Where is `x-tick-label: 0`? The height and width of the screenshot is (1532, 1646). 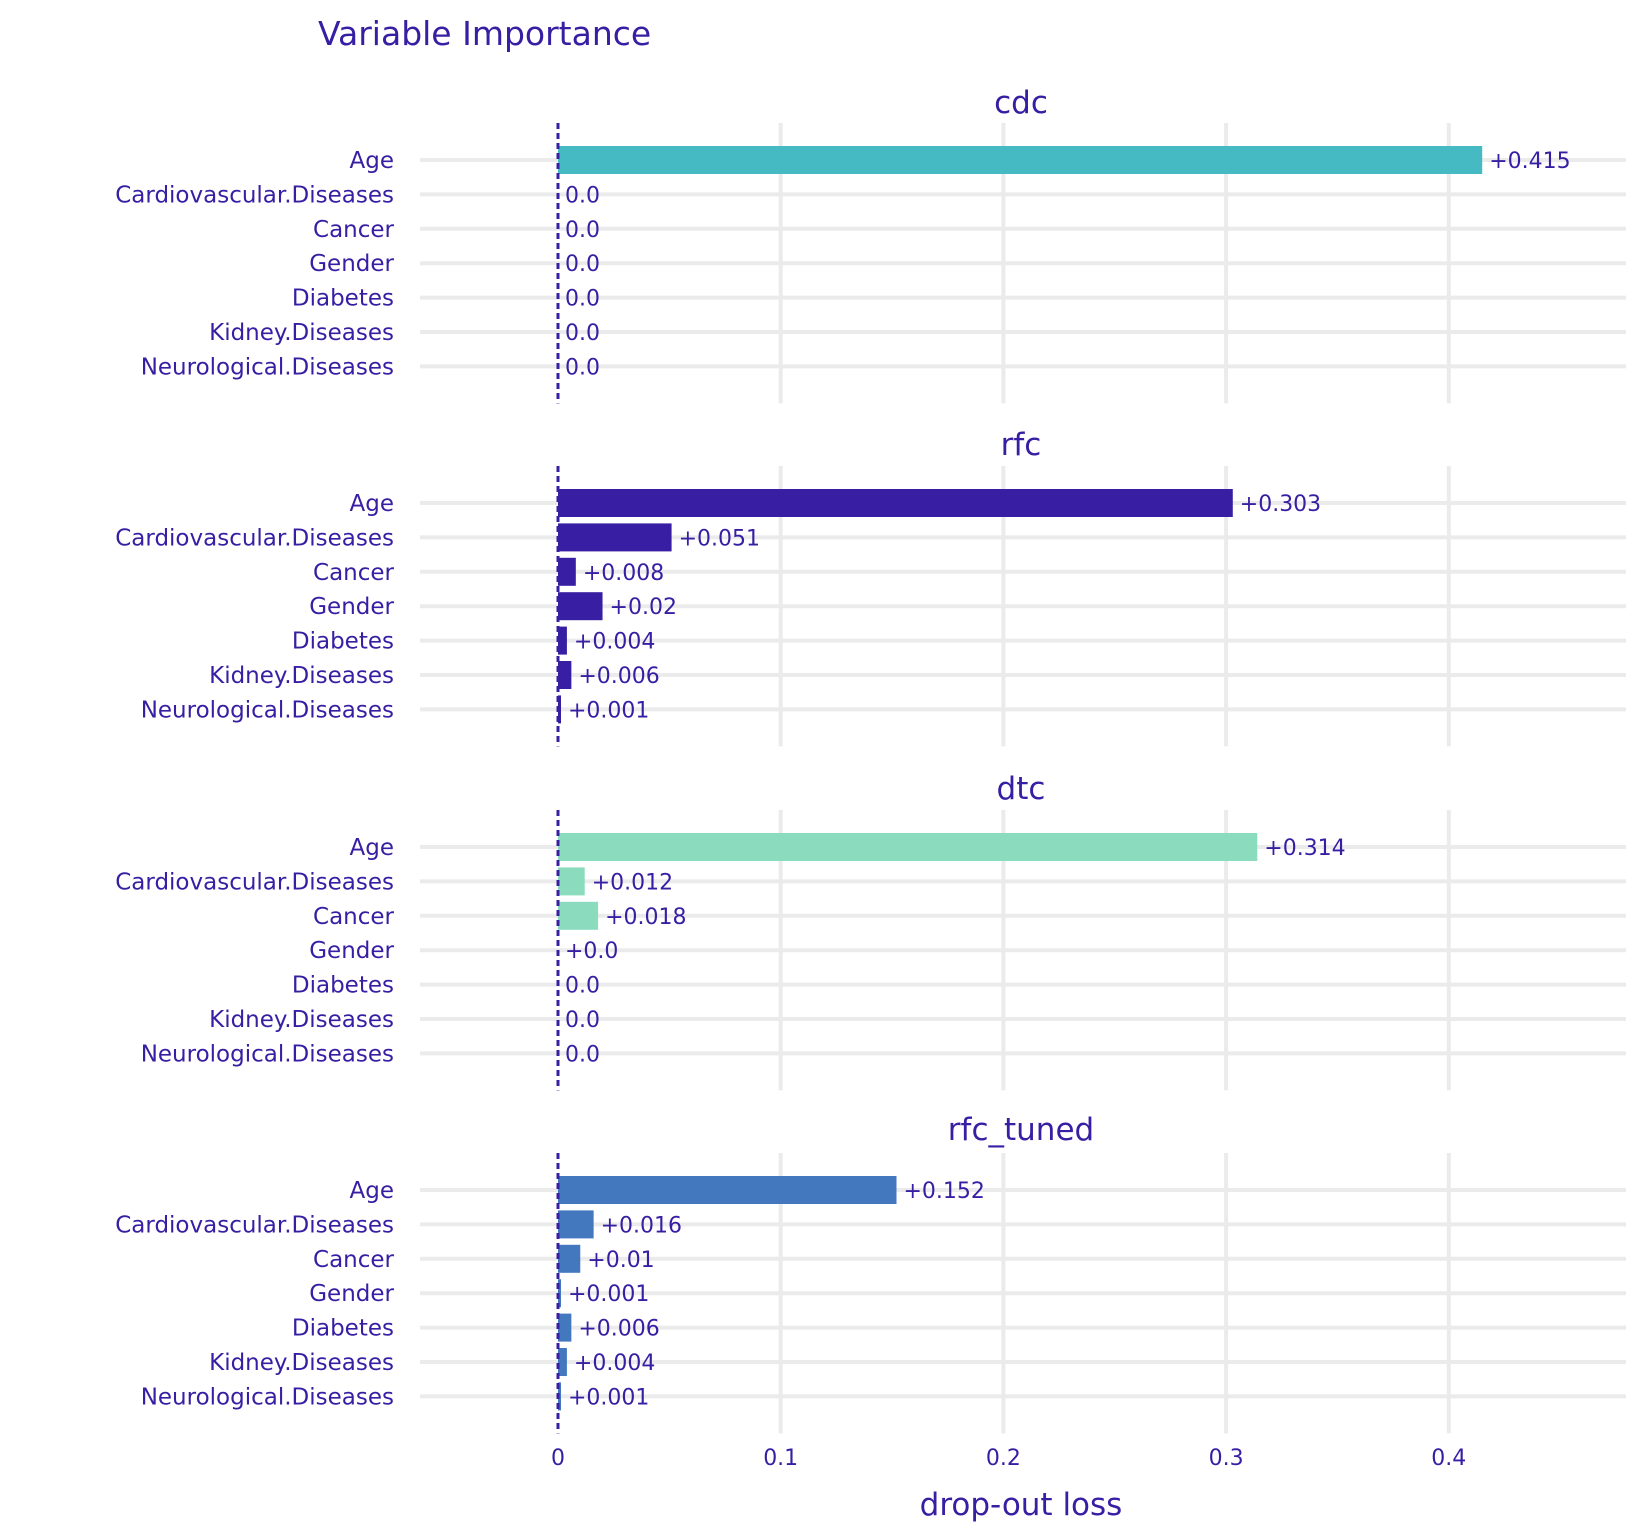
x-tick-label: 0 is located at coordinates (558, 1458).